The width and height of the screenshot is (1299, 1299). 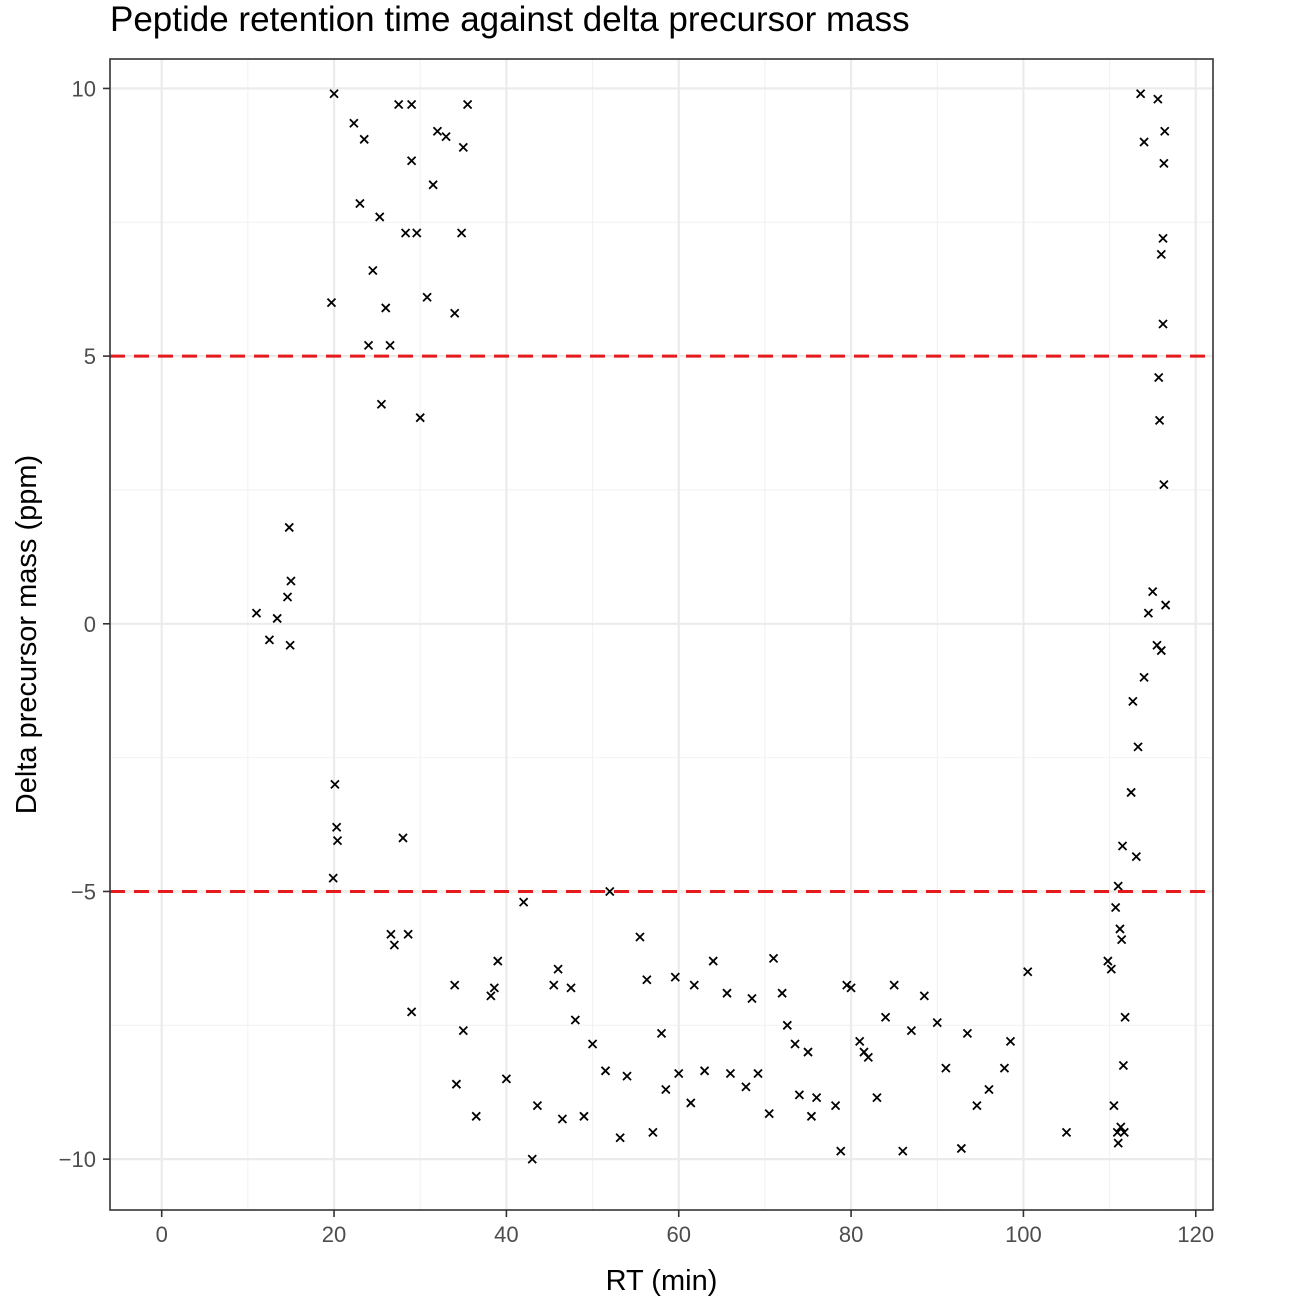 I want to click on y-tick-label: −5, so click(x=83, y=891).